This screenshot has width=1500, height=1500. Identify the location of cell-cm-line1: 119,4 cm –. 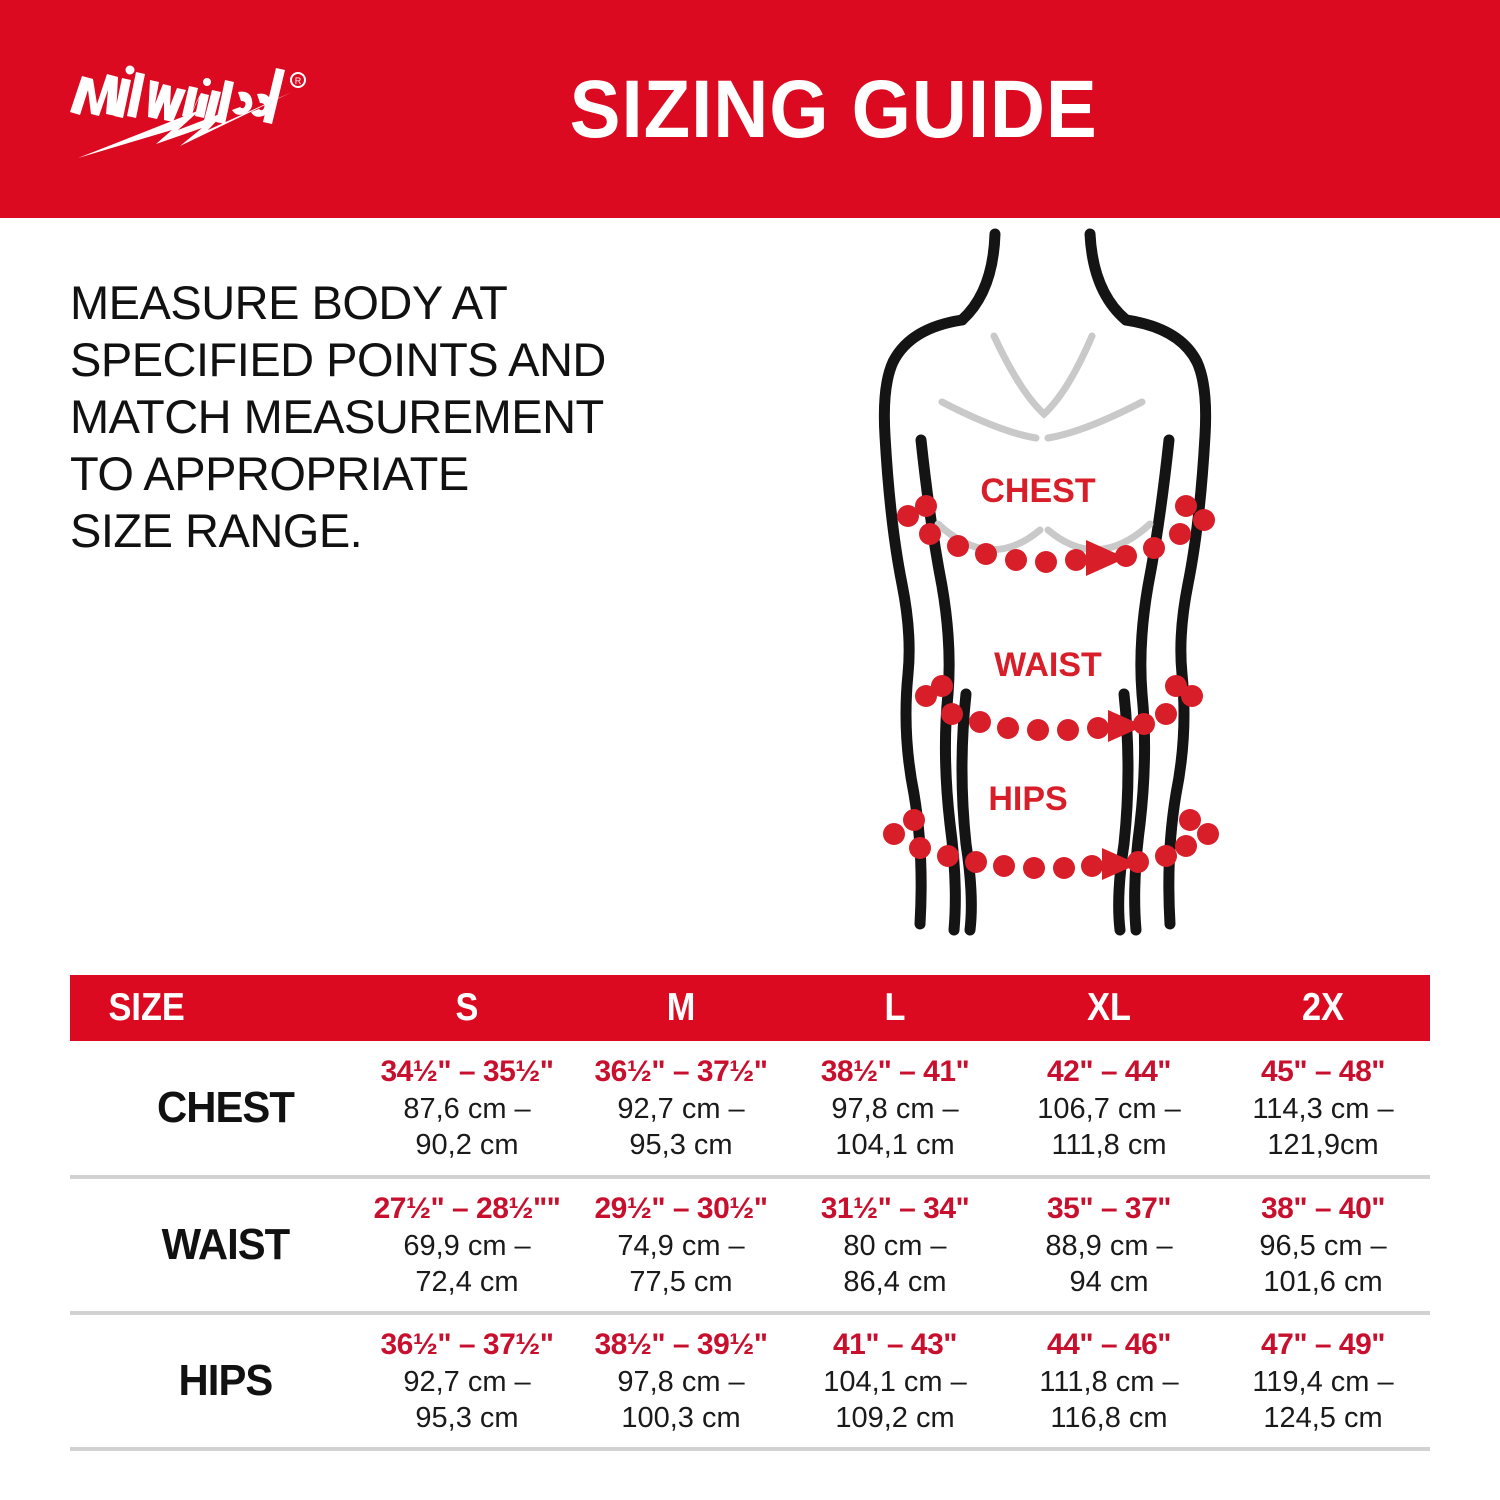
(1323, 1382).